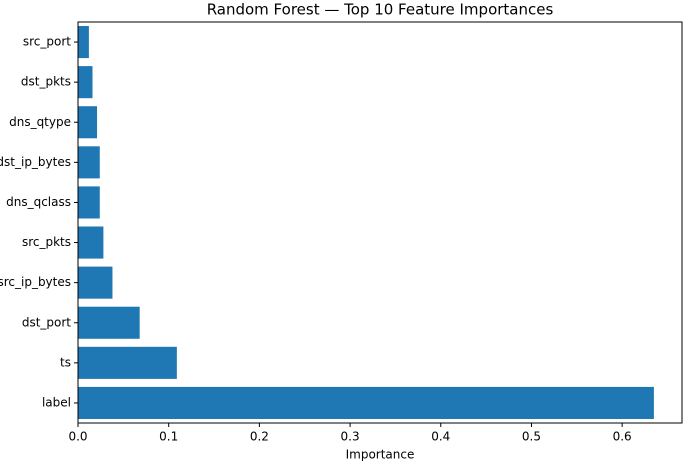 The height and width of the screenshot is (464, 685). What do you see at coordinates (46, 82) in the screenshot?
I see `y-tick-label: dst_pkts` at bounding box center [46, 82].